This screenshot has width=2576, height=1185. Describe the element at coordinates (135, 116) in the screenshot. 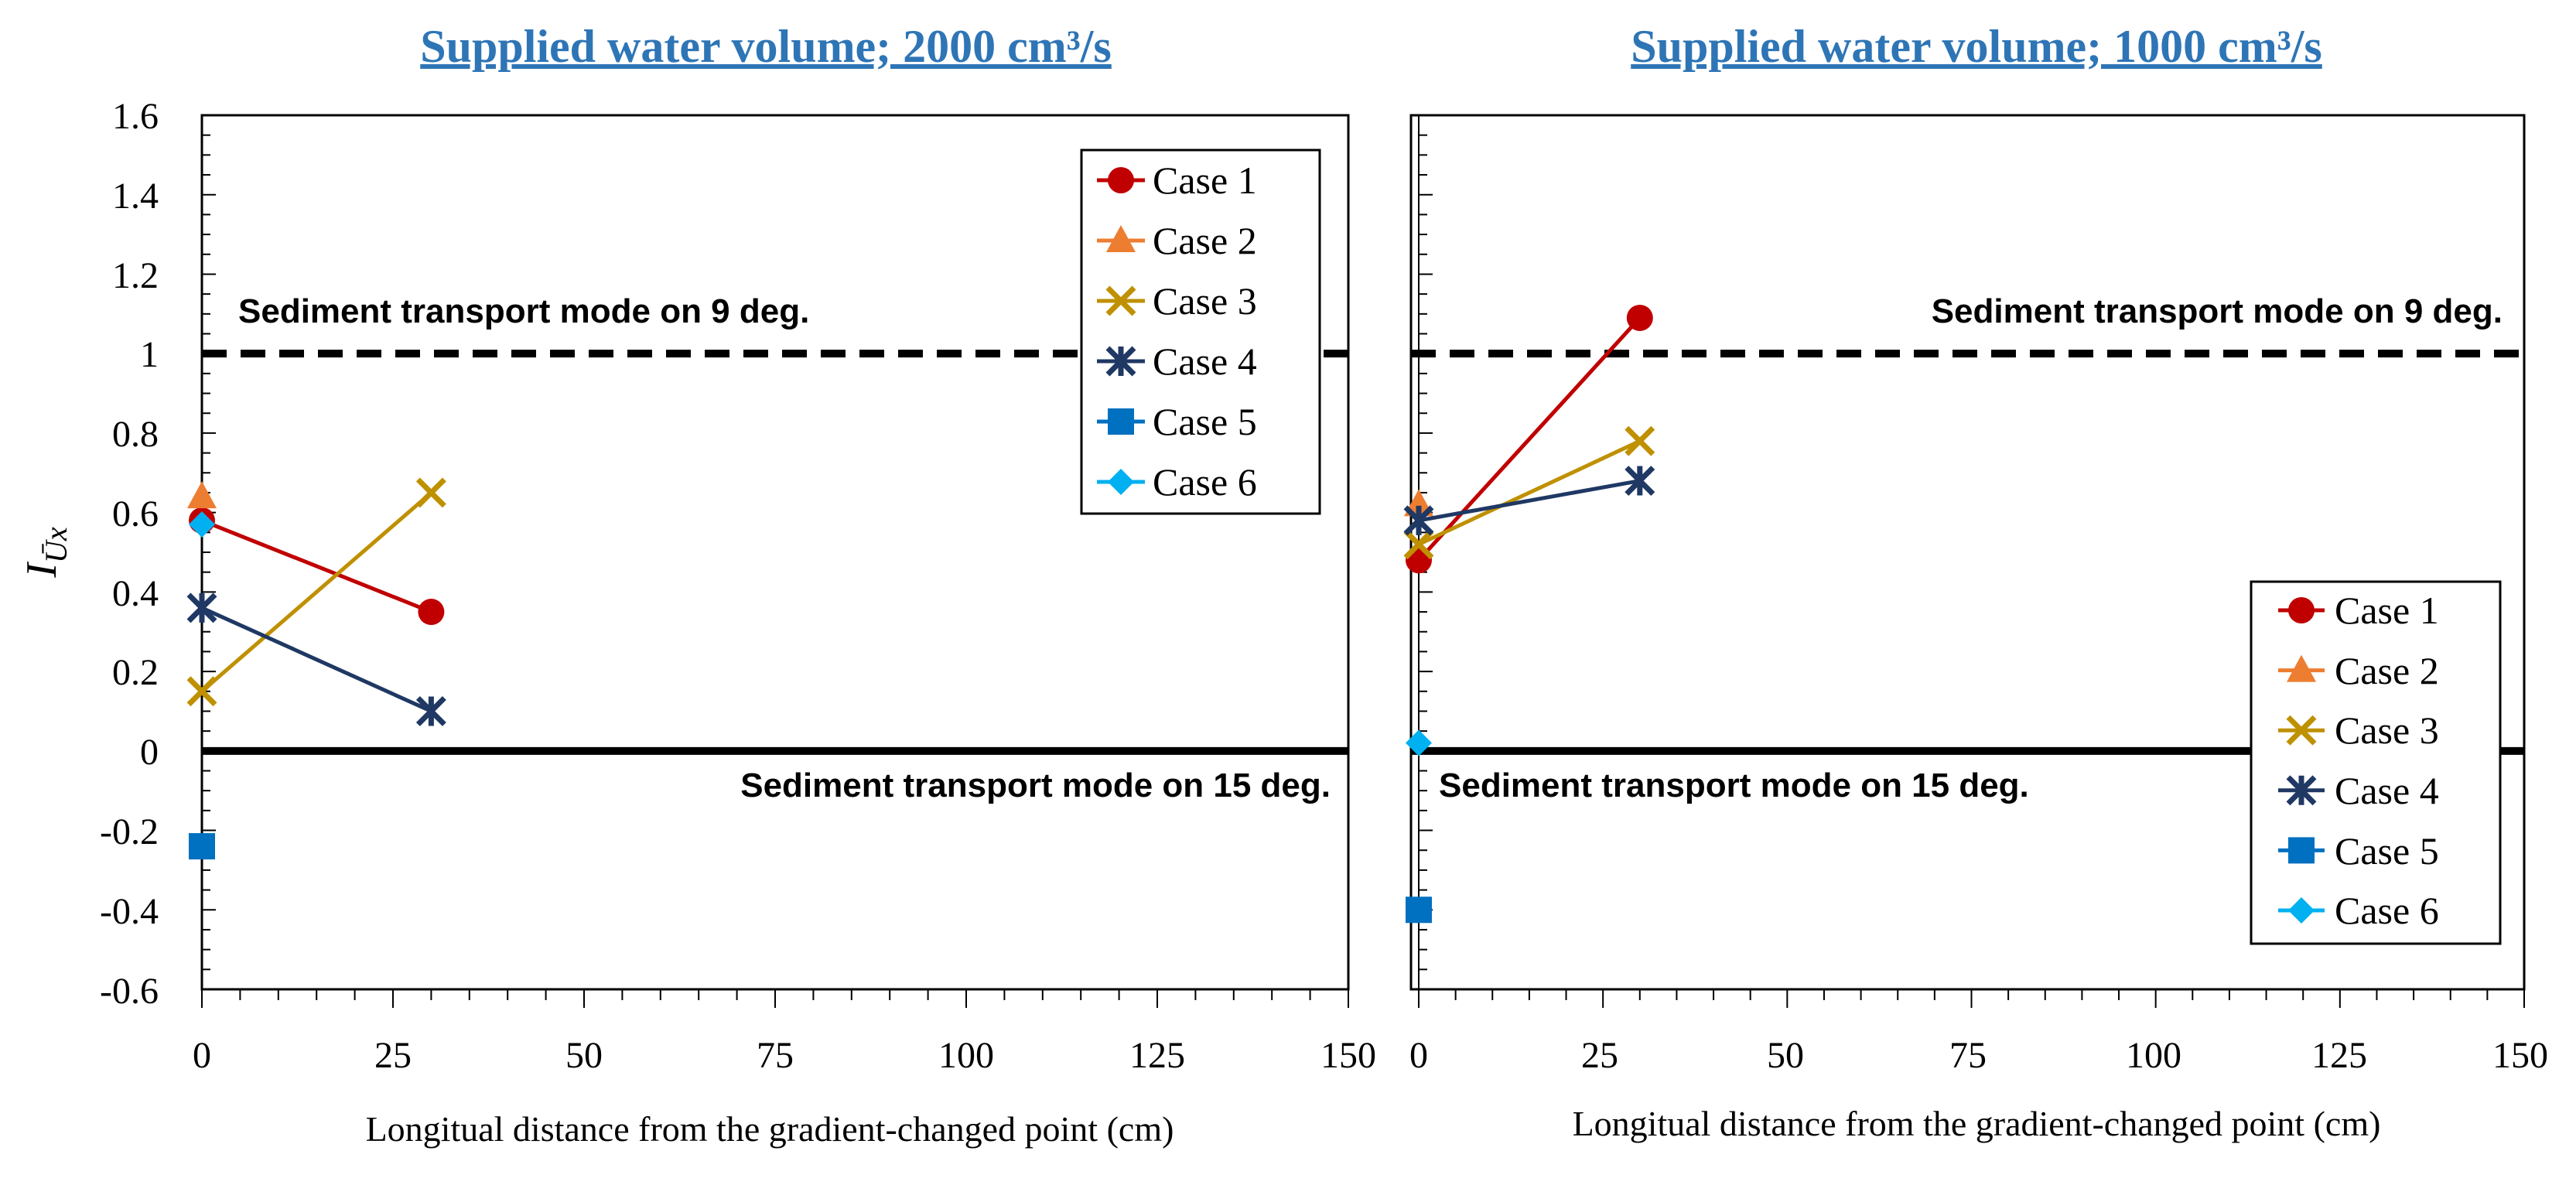

I see `y-tick-label: 1.6` at that location.